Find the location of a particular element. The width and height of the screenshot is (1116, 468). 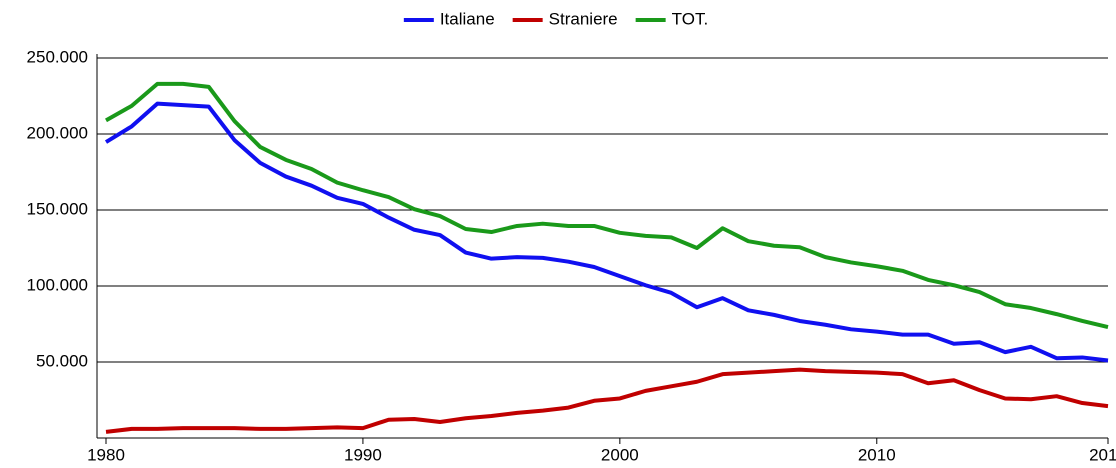

y-tick-label: 200.000 is located at coordinates (57, 132).